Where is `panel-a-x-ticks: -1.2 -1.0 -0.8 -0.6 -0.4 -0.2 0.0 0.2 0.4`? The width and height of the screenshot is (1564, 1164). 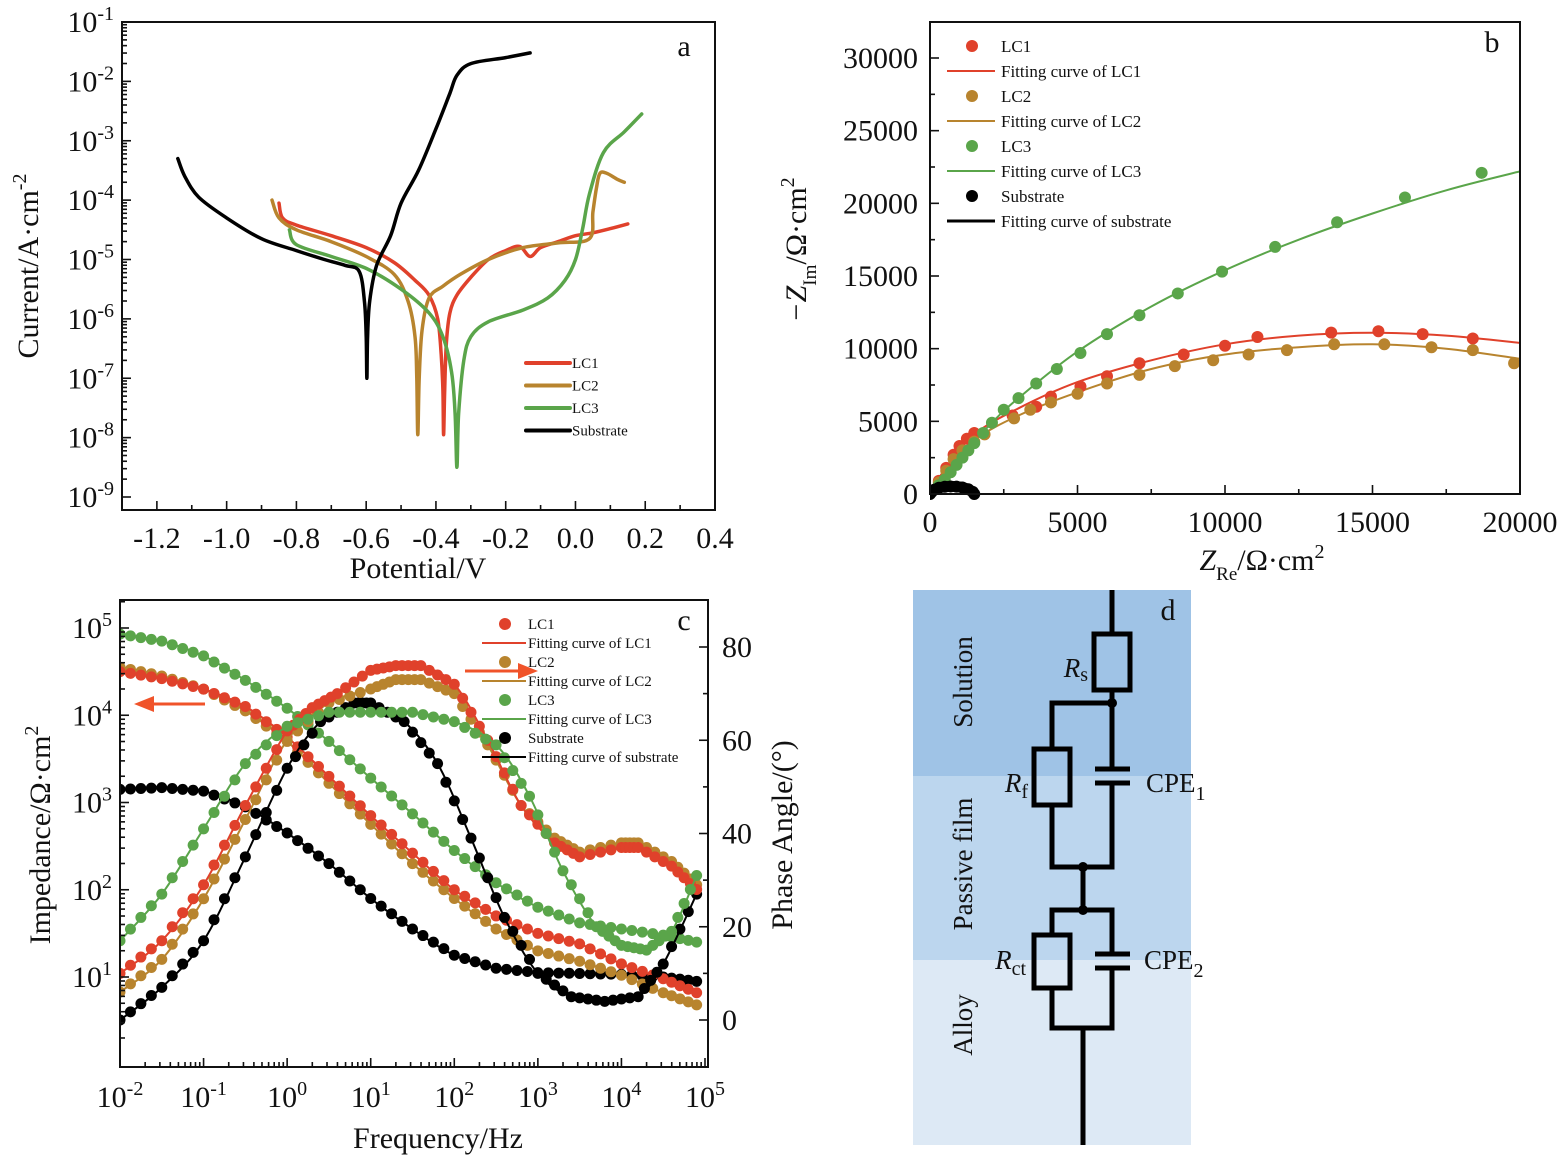
panel-a-x-ticks: -1.2 -1.0 -0.8 -0.6 -0.4 -0.2 0.0 0.2 0.4 is located at coordinates (433, 528).